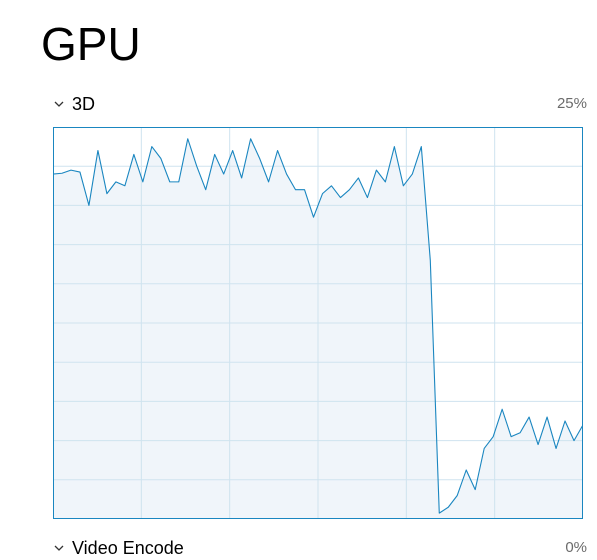  I want to click on engine-name-video-encode: Video Encode, so click(128, 548).